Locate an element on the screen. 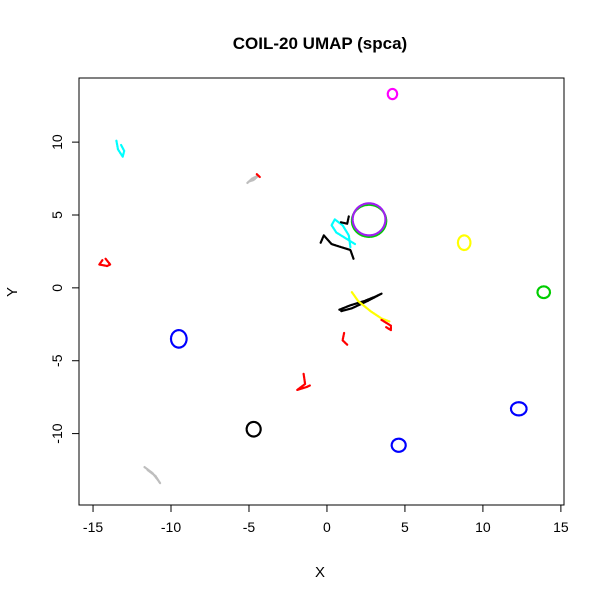 This screenshot has height=601, width=604. y-tick-label: 0 is located at coordinates (57, 288).